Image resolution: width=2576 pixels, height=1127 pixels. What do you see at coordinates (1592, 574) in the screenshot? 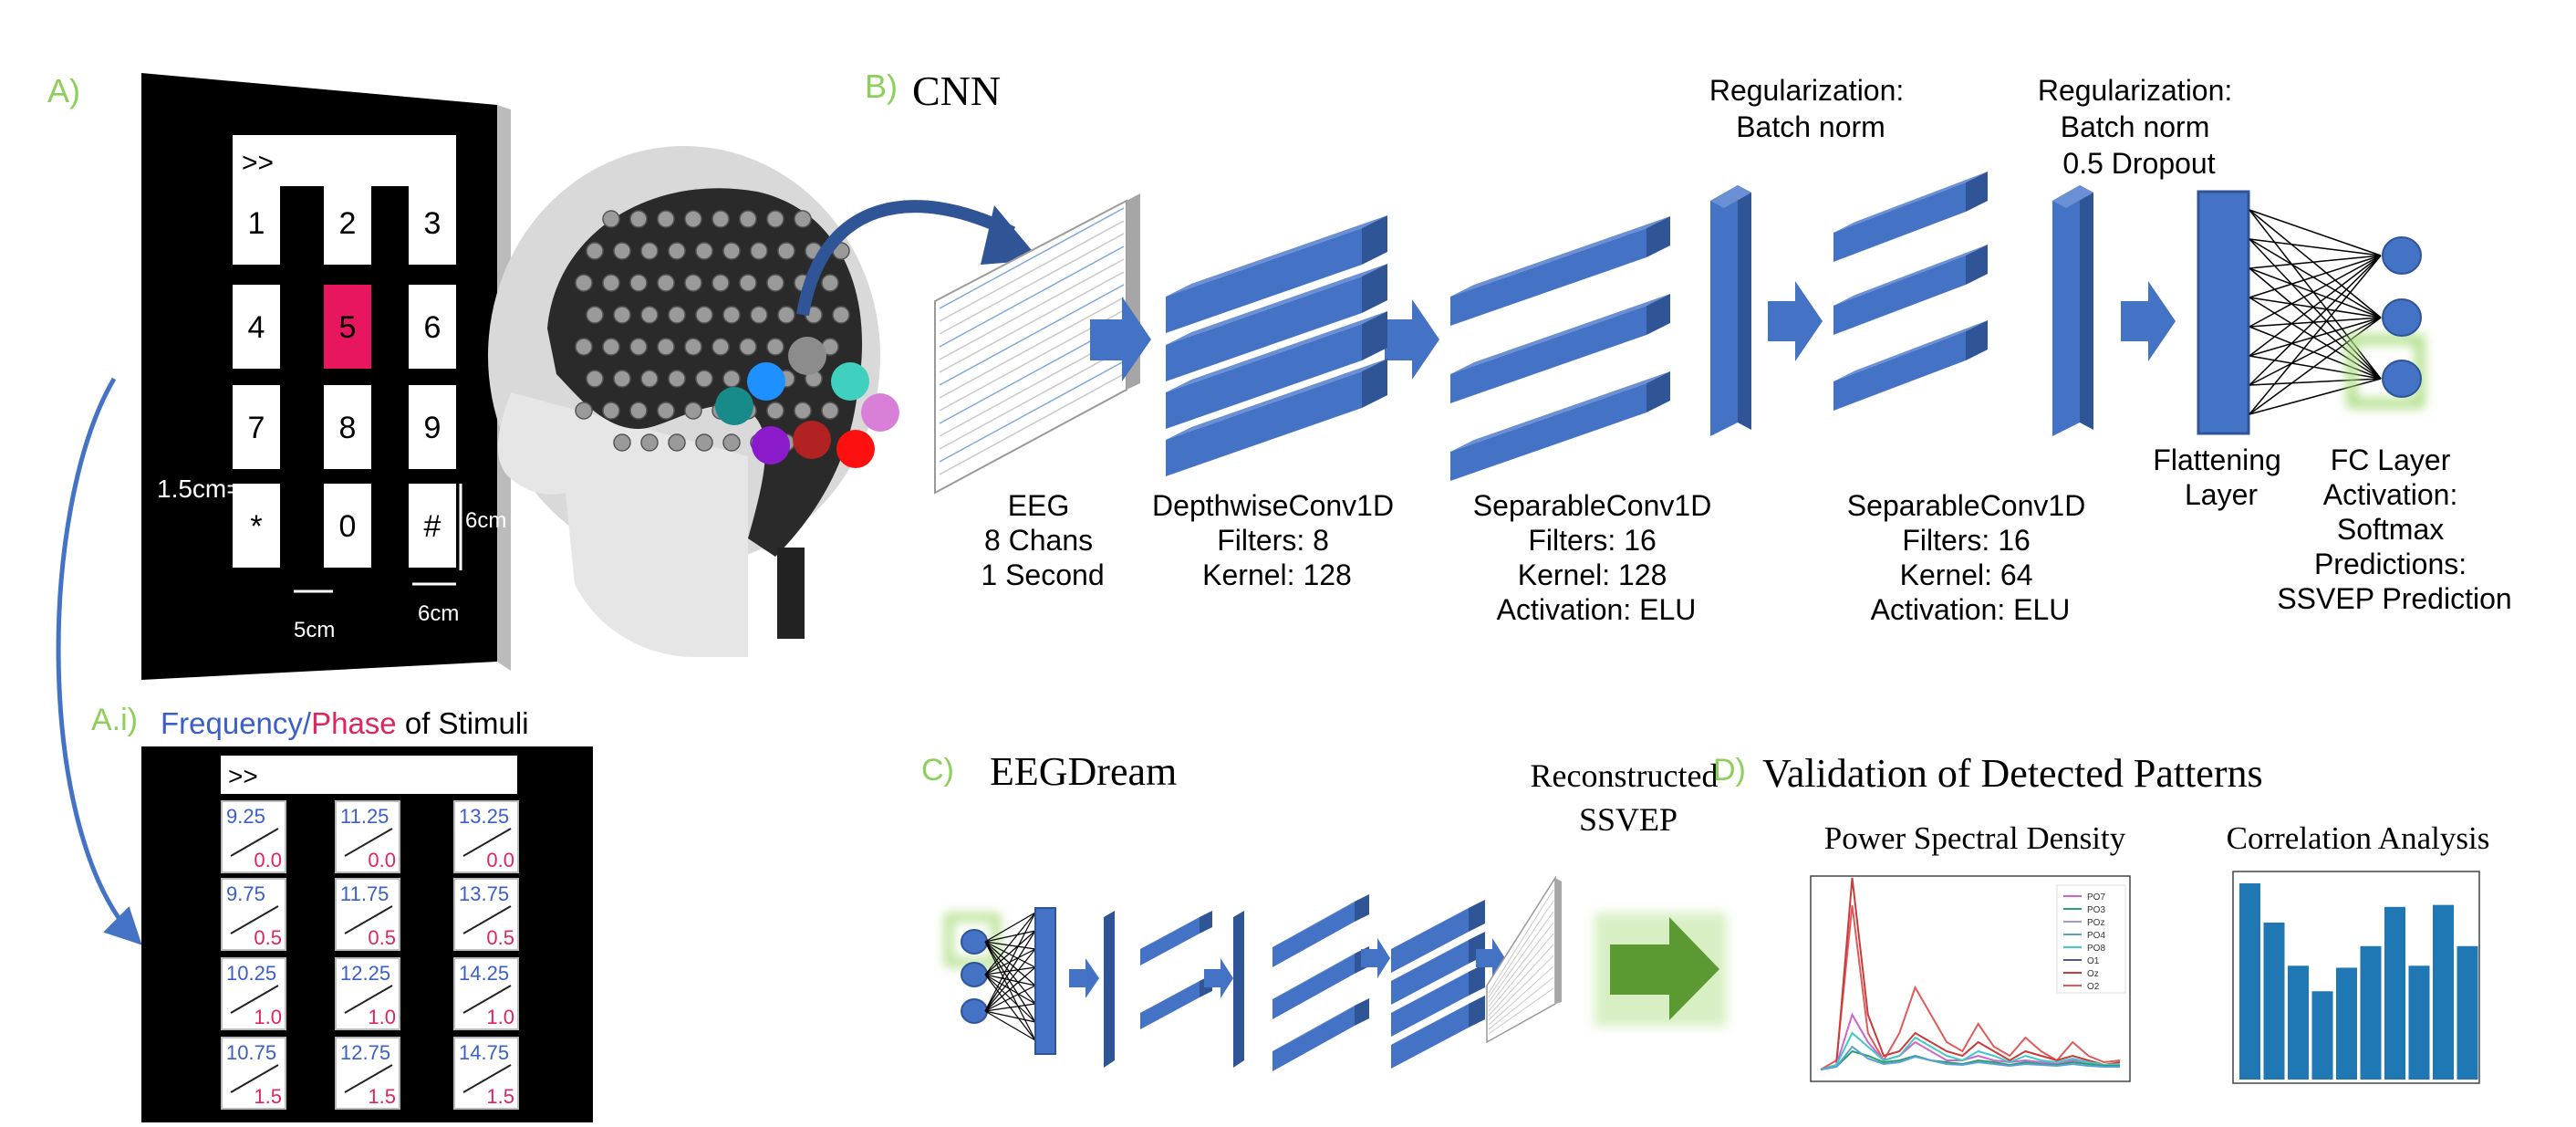
I see `separable1-kernel: Kernel: 128` at bounding box center [1592, 574].